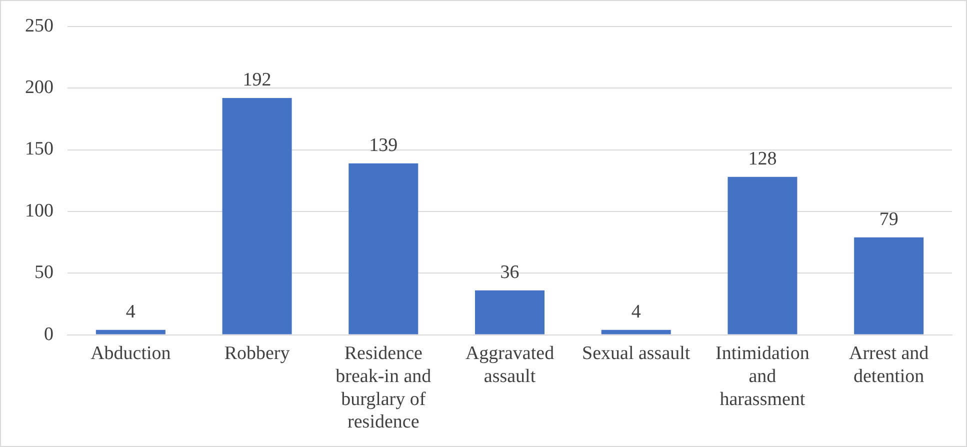 This screenshot has height=447, width=967. I want to click on data-label: 79, so click(888, 219).